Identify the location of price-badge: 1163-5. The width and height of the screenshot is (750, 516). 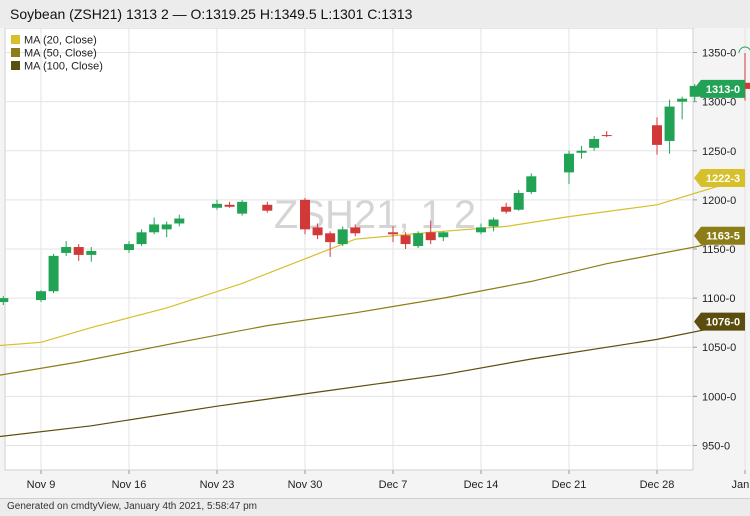
(719, 235).